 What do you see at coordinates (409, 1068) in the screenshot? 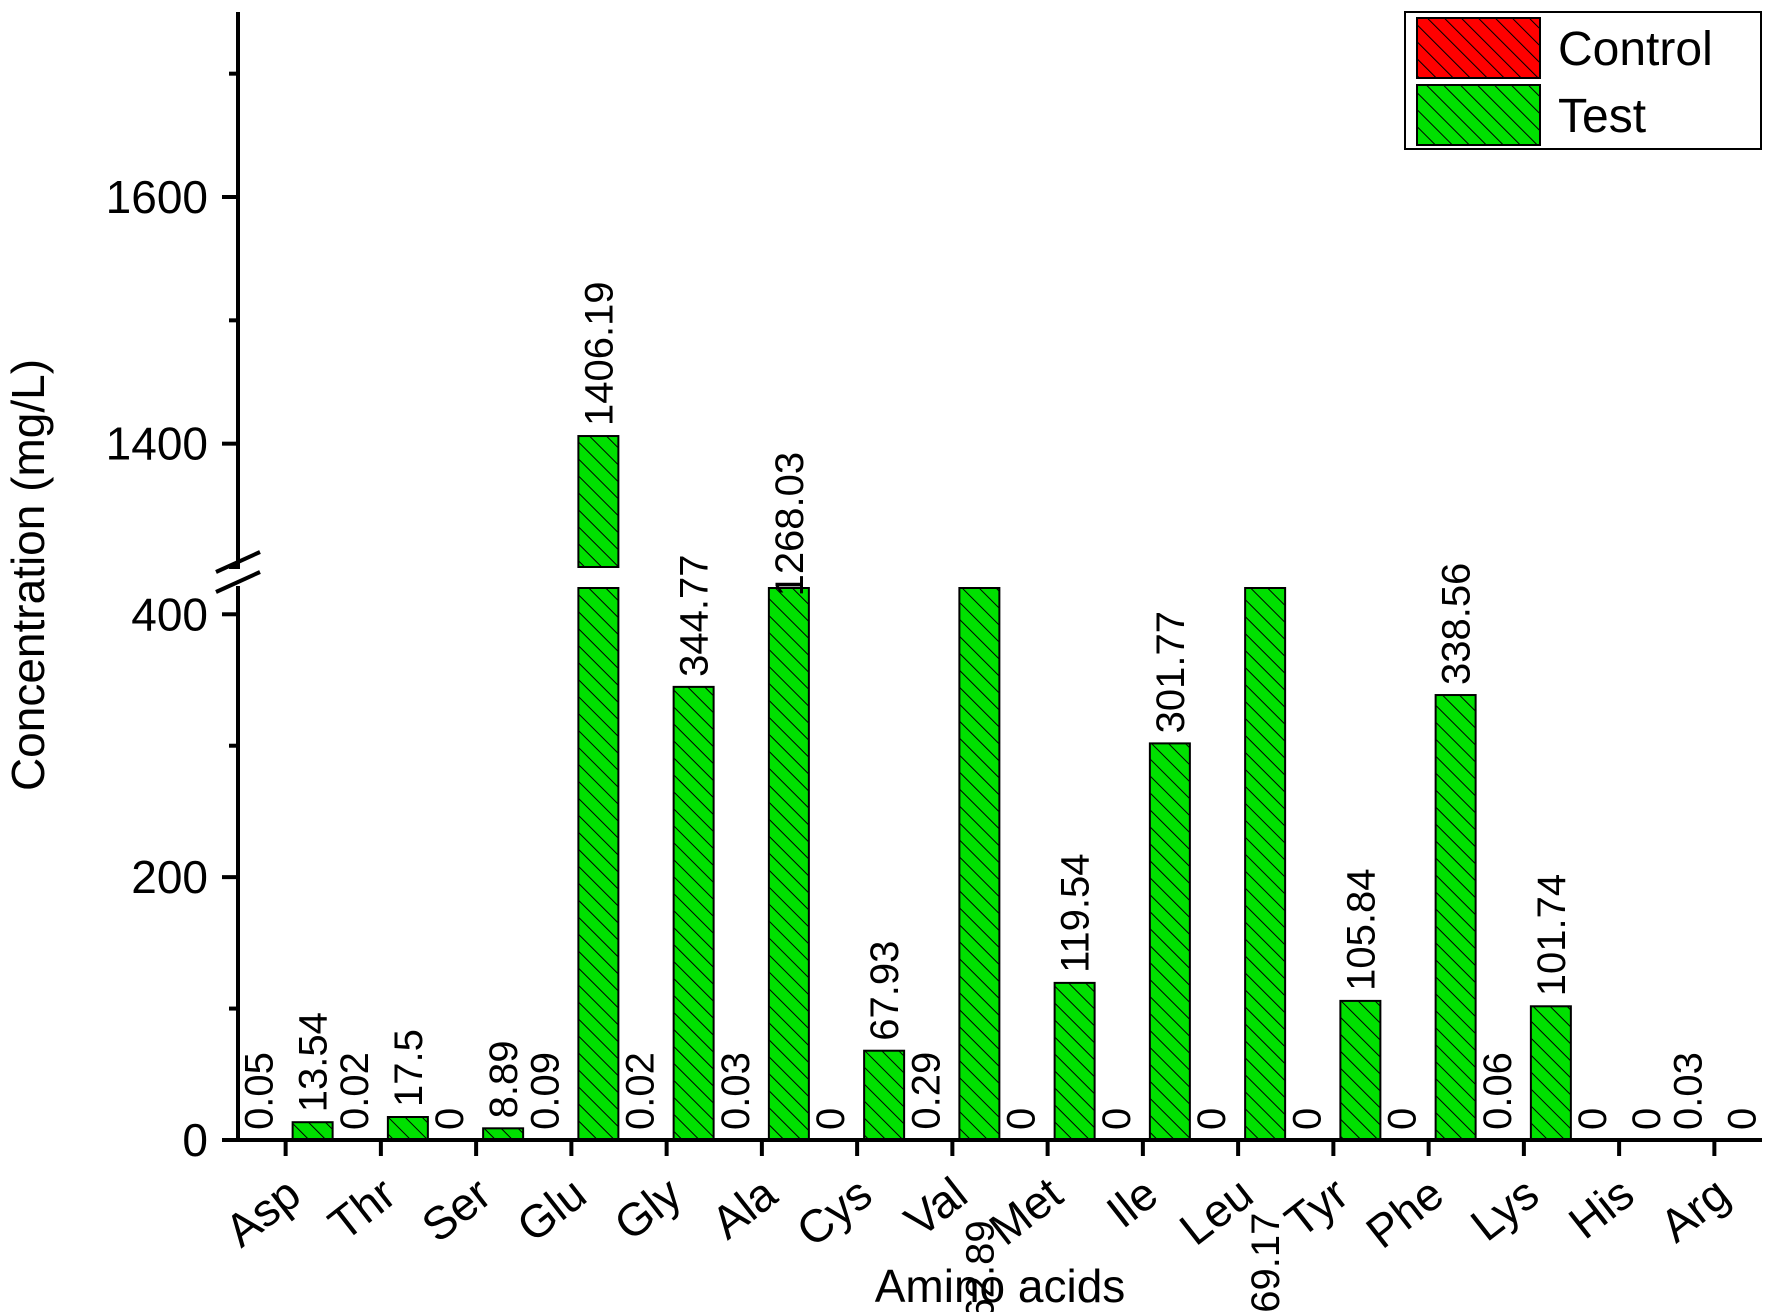
I see `data-label-test-thr: 17.5` at bounding box center [409, 1068].